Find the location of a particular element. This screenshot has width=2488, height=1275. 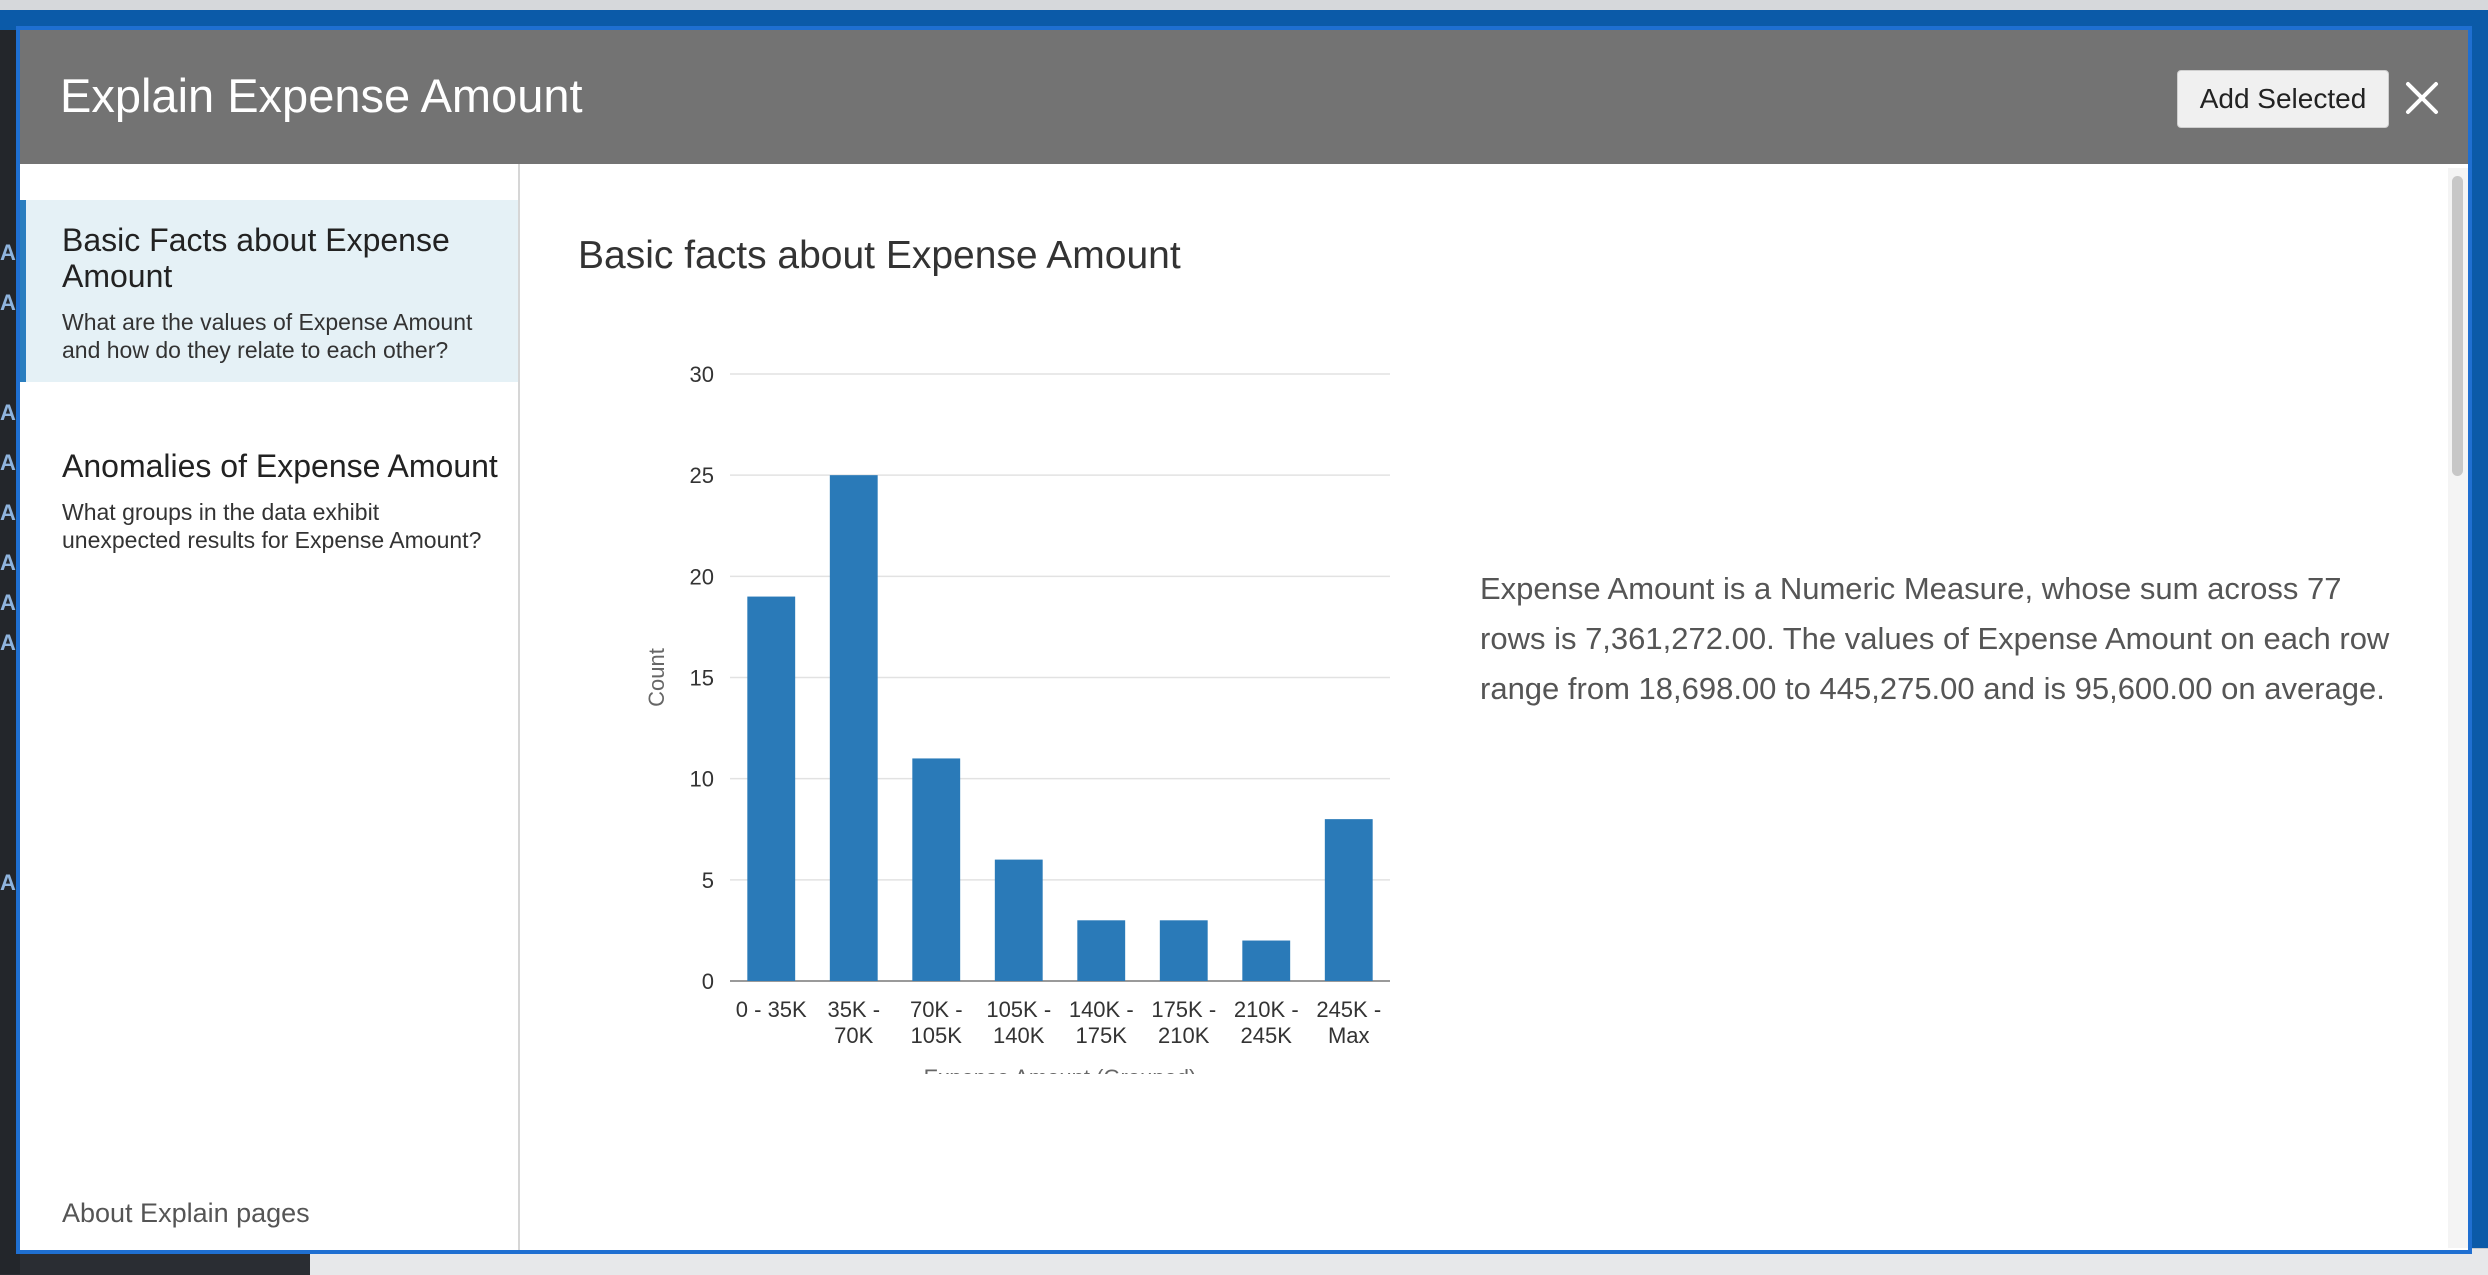

y-tick-label: 5 is located at coordinates (708, 880).